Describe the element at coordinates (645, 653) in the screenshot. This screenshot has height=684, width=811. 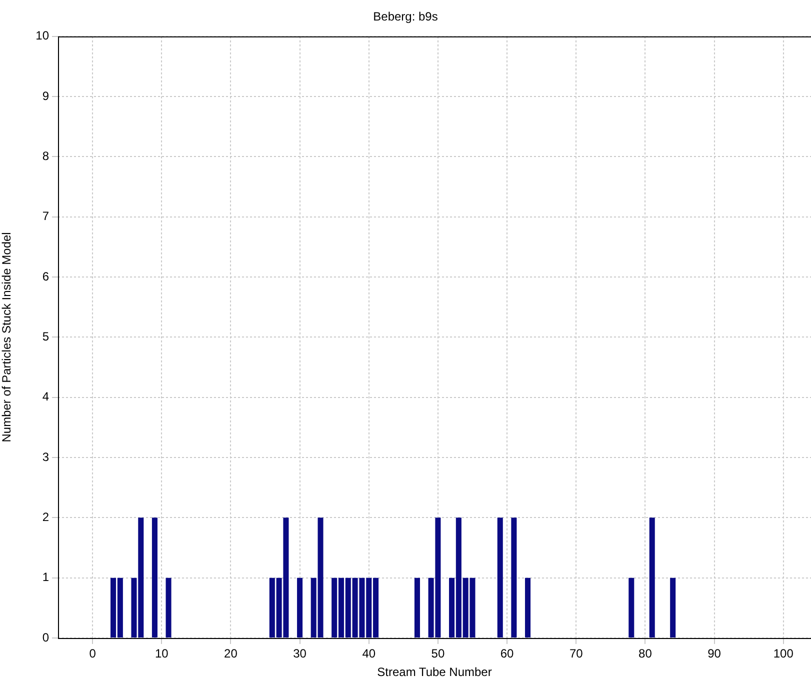
I see `x-tick-label: 80` at that location.